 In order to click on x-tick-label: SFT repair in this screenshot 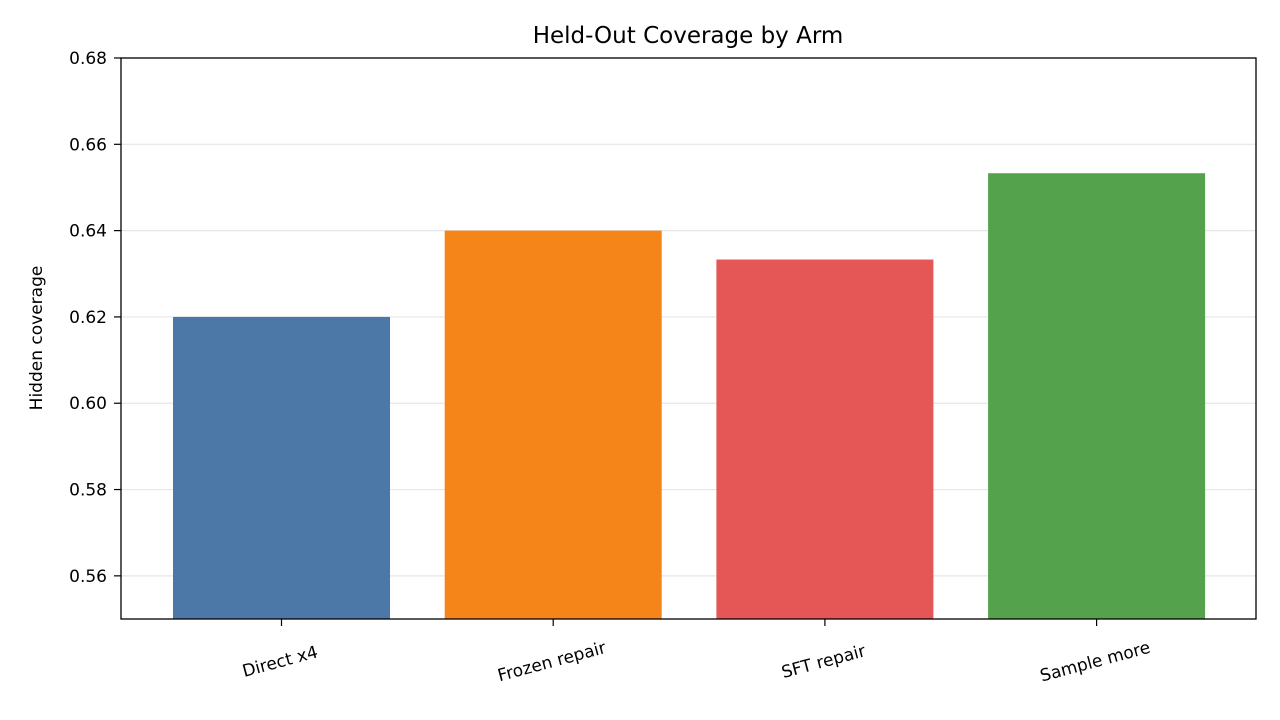, I will do `click(823, 662)`.